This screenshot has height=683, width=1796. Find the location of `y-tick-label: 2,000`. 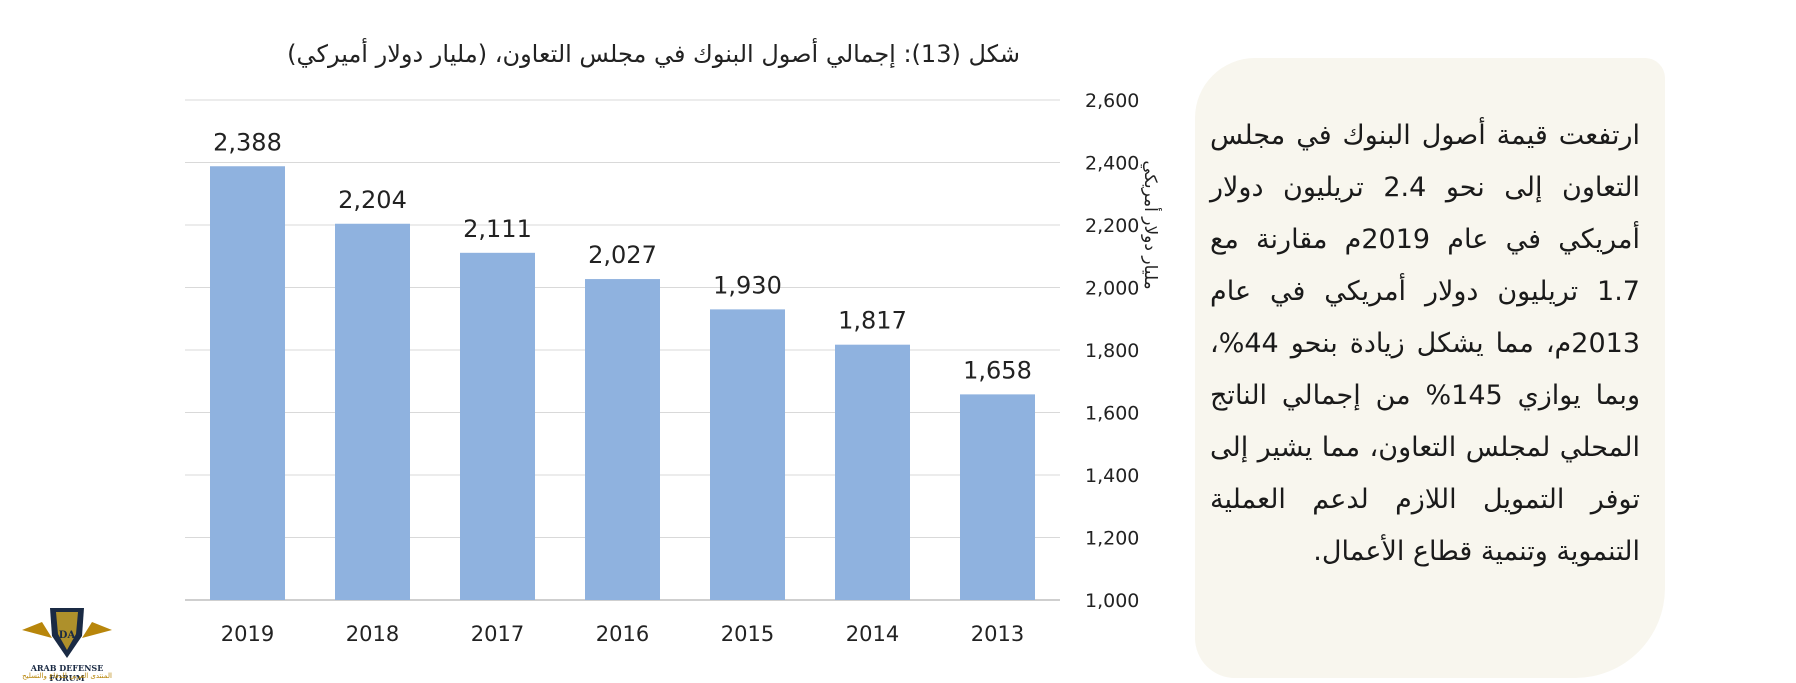

y-tick-label: 2,000 is located at coordinates (1112, 289).